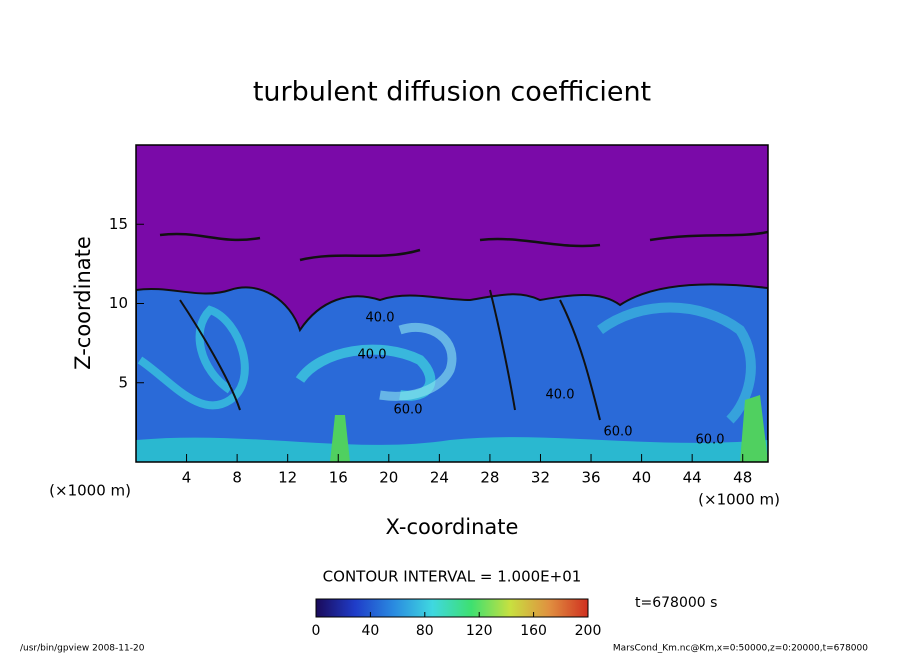 This screenshot has width=904, height=658. What do you see at coordinates (452, 527) in the screenshot?
I see `x-axis-label: X-coordinate` at bounding box center [452, 527].